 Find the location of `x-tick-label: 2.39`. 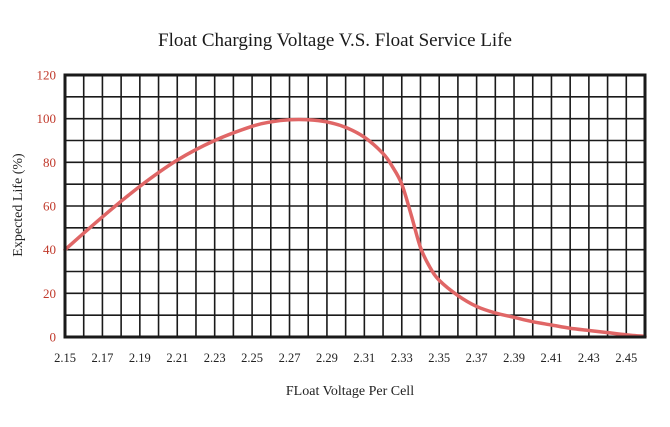

x-tick-label: 2.39 is located at coordinates (514, 358).